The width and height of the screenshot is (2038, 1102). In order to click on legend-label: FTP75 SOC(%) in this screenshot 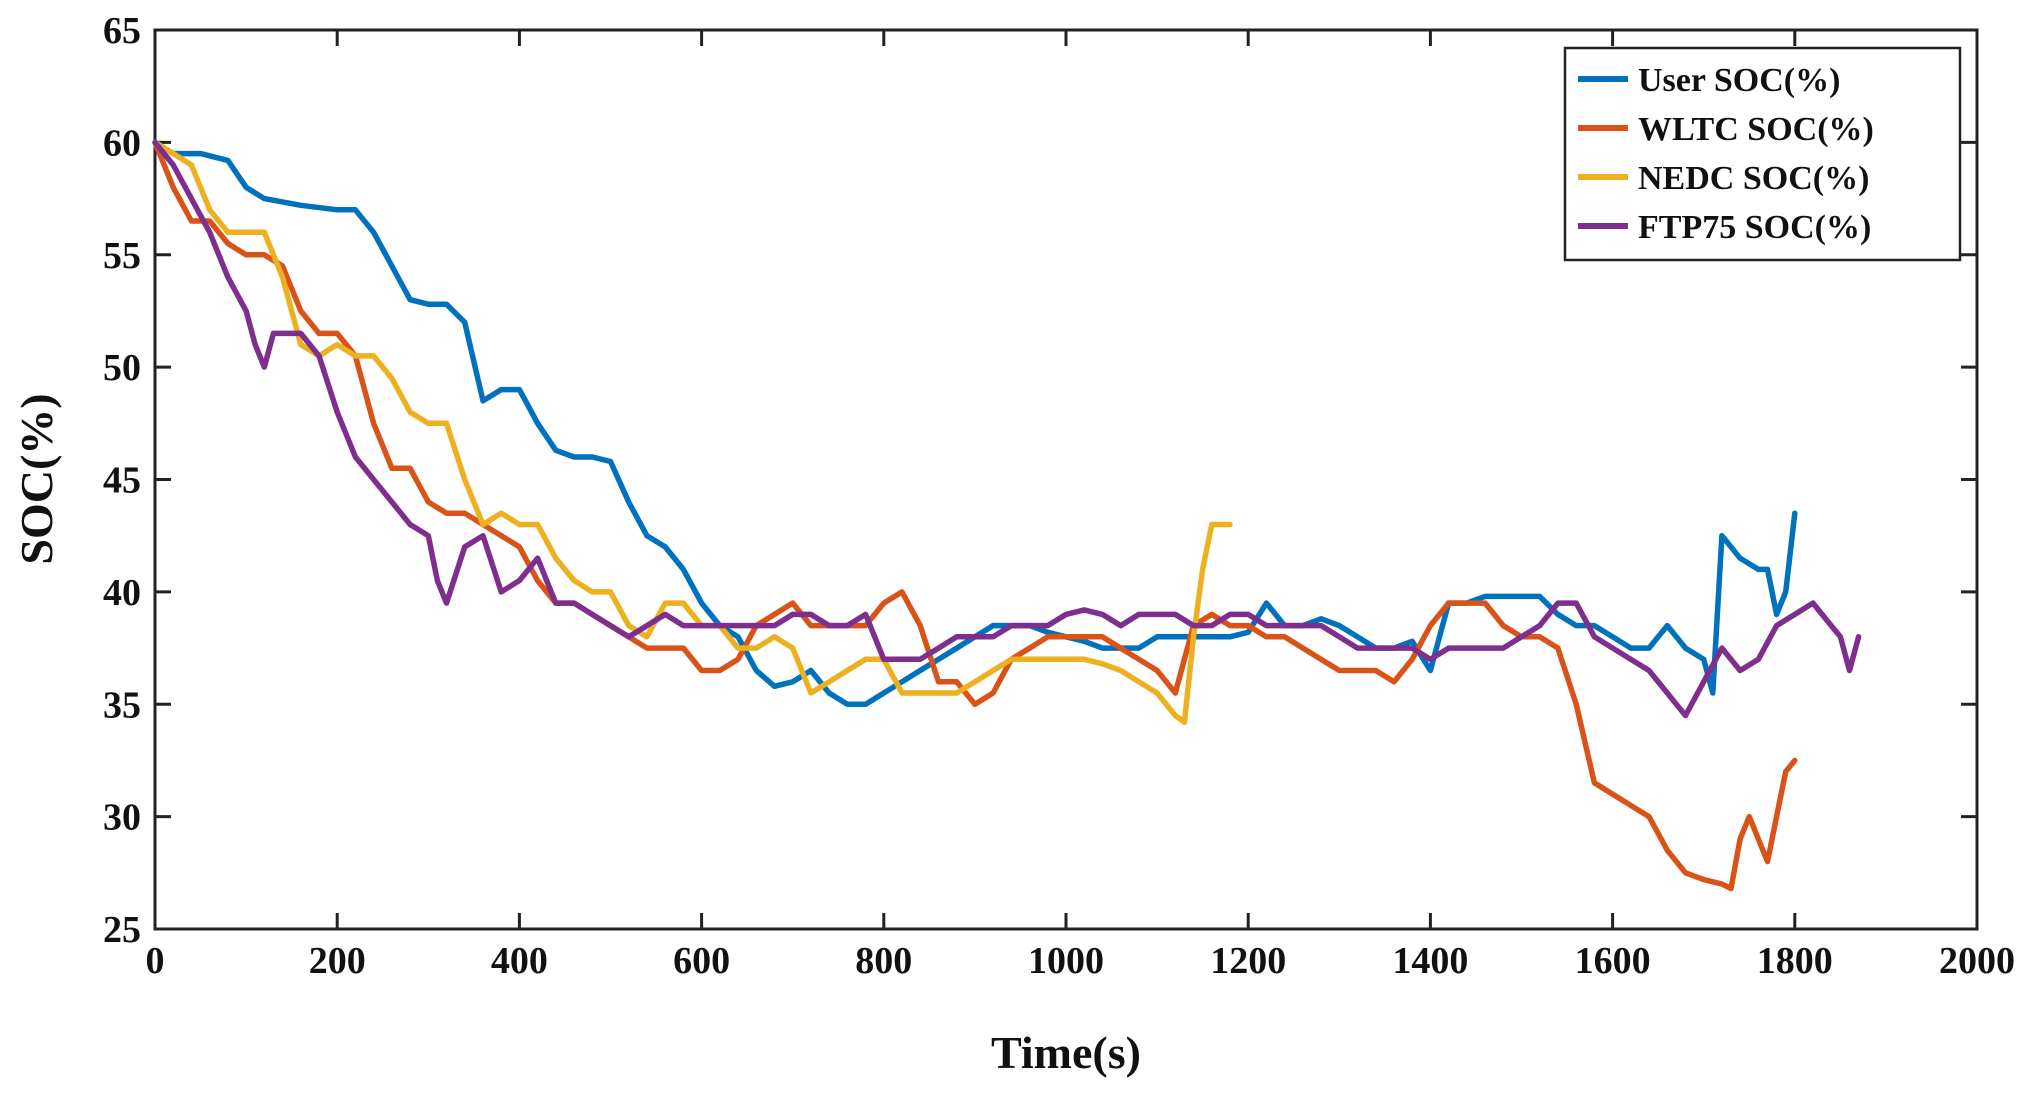, I will do `click(1754, 227)`.